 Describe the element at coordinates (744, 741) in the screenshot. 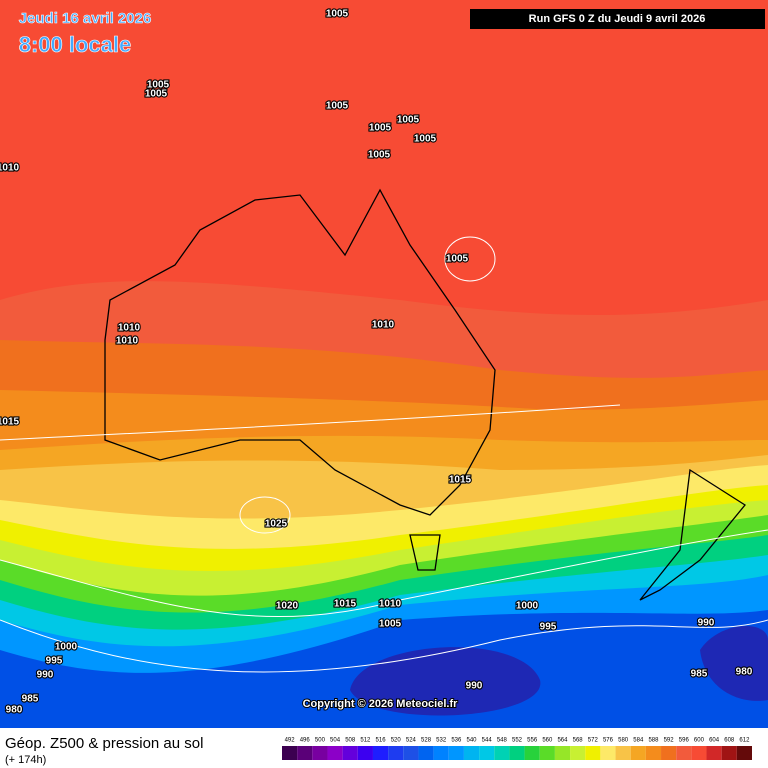

I see `legend-label: 612` at that location.